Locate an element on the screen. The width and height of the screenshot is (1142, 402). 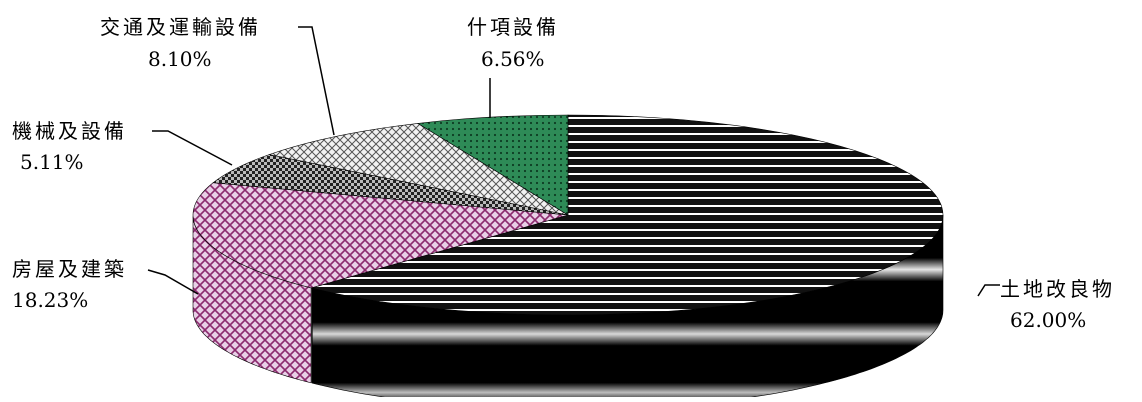
slice-value-label-4: 6.56% is located at coordinates (513, 59).